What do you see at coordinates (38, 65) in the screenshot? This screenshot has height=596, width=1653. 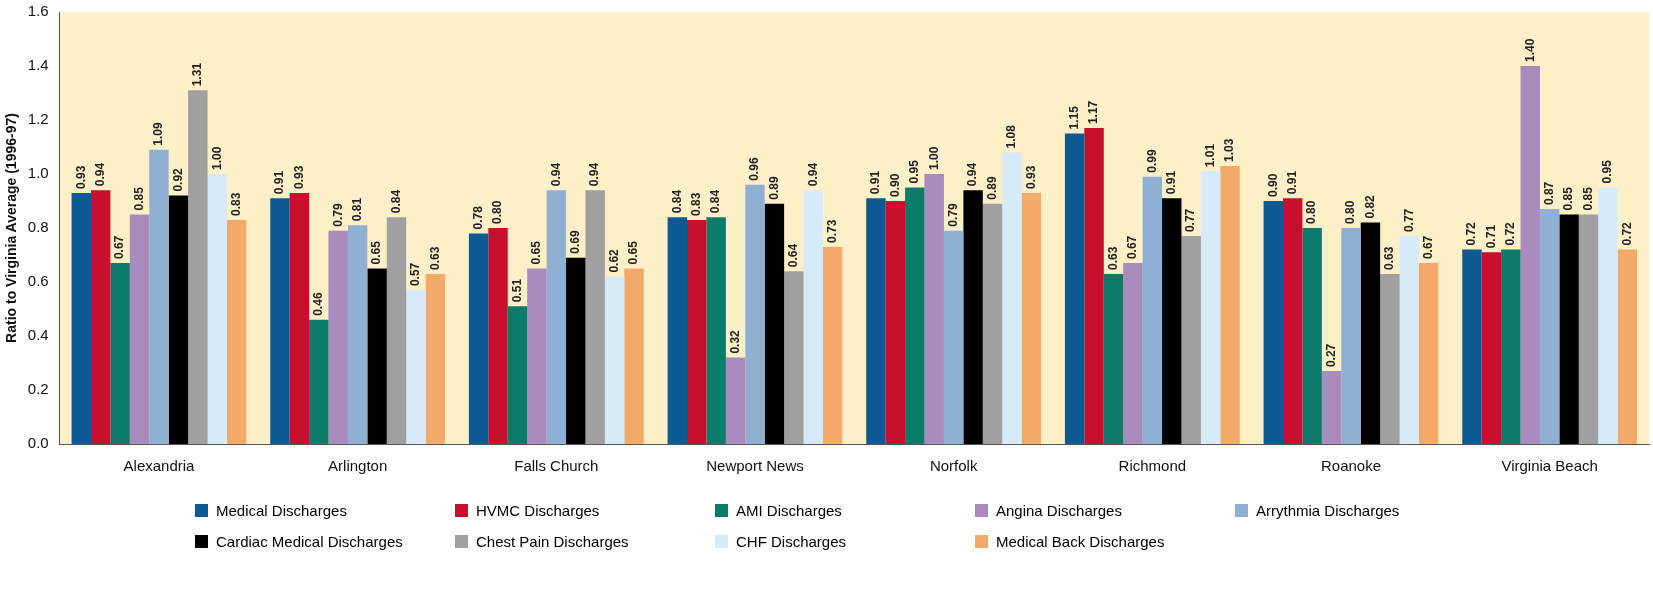 I see `y-tick-label: 1.4` at bounding box center [38, 65].